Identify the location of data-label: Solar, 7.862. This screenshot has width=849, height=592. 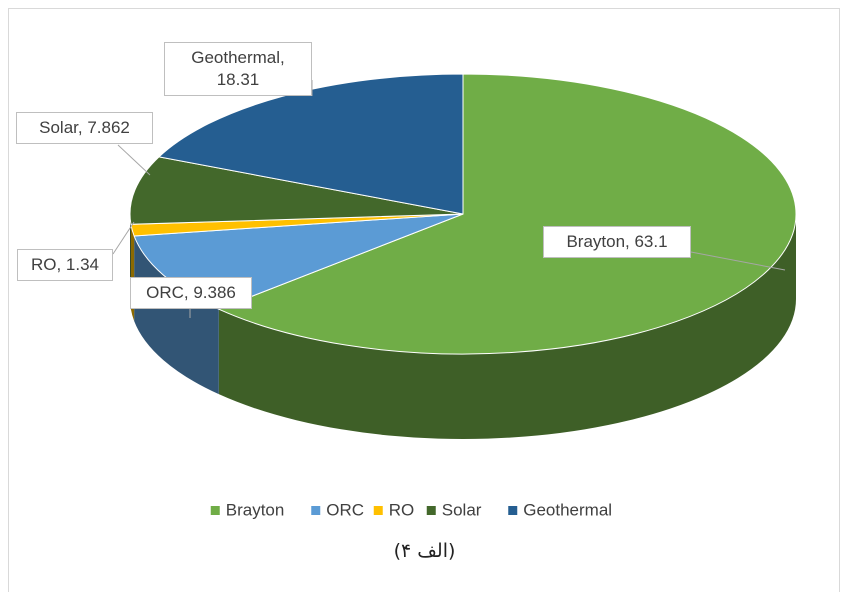
(84, 128).